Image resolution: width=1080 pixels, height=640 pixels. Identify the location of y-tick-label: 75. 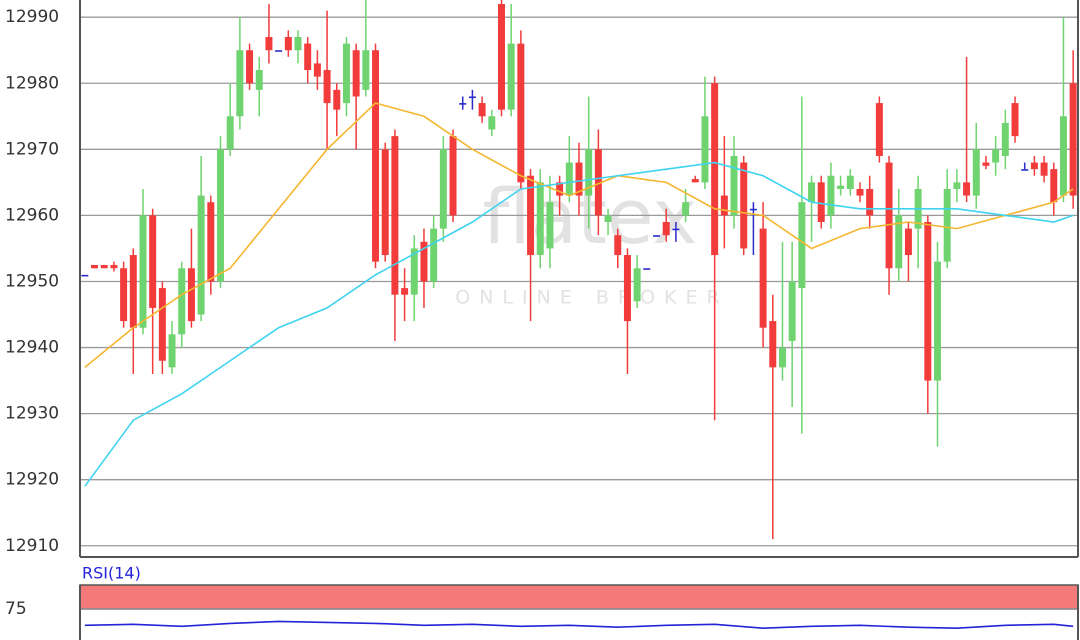
(16, 609).